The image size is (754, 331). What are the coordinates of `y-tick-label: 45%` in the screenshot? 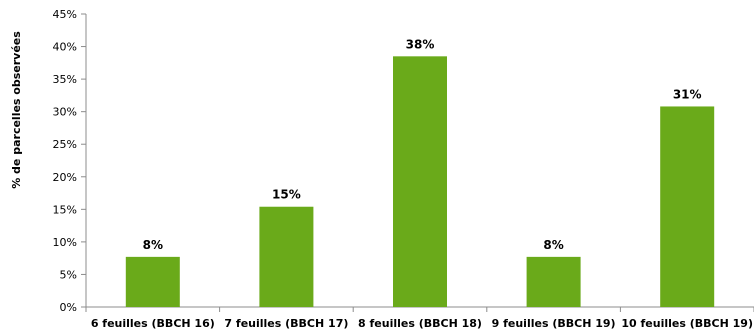 It's located at (65, 14).